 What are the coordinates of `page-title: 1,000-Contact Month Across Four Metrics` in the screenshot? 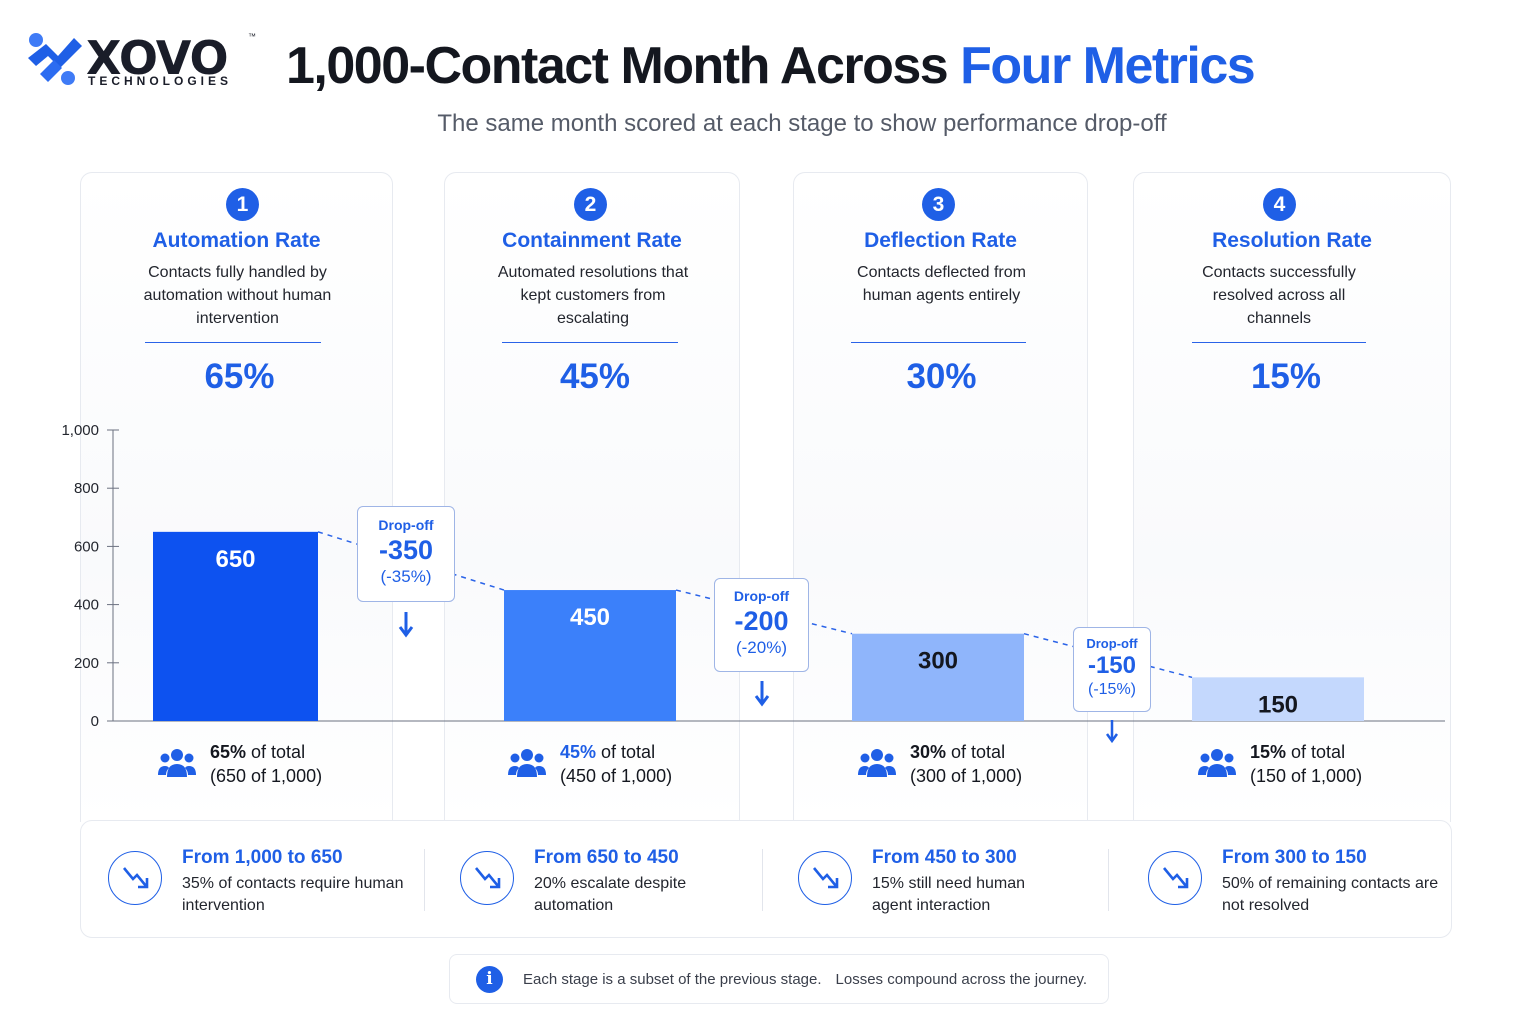 It's located at (771, 66).